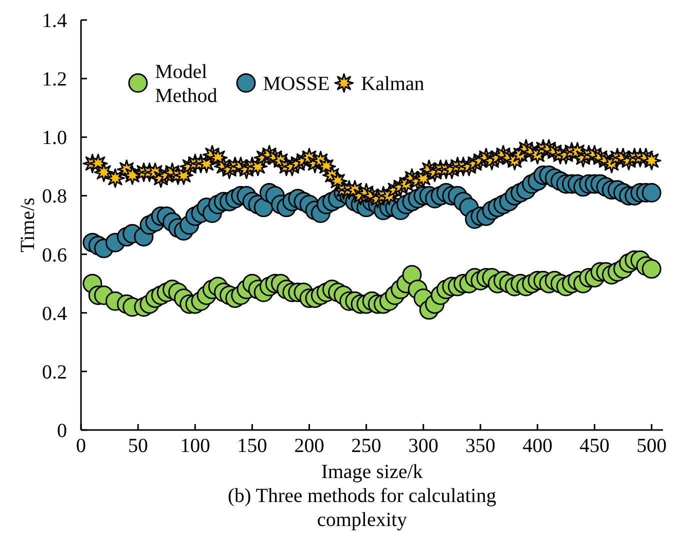 The width and height of the screenshot is (685, 544). Describe the element at coordinates (186, 84) in the screenshot. I see `legend-label: Model Method` at that location.